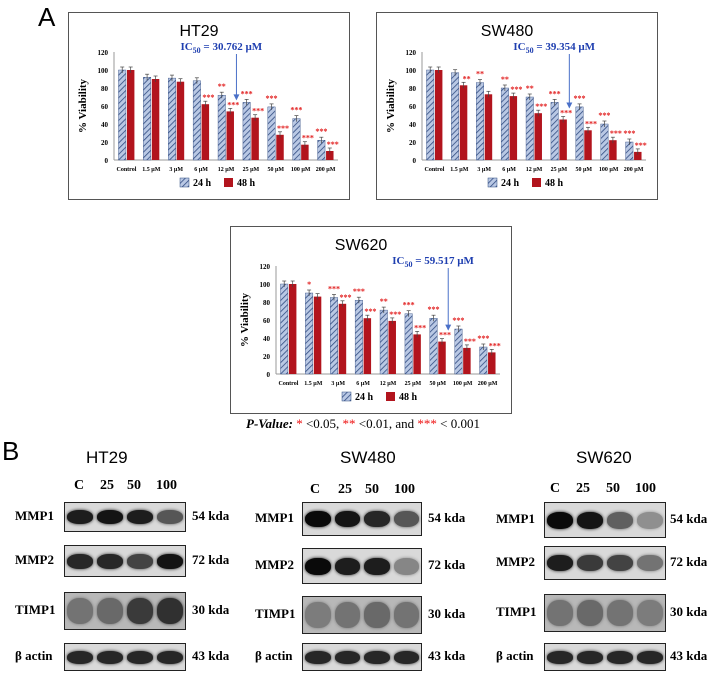  I want to click on pvalue-star-2: **, so click(349, 423).